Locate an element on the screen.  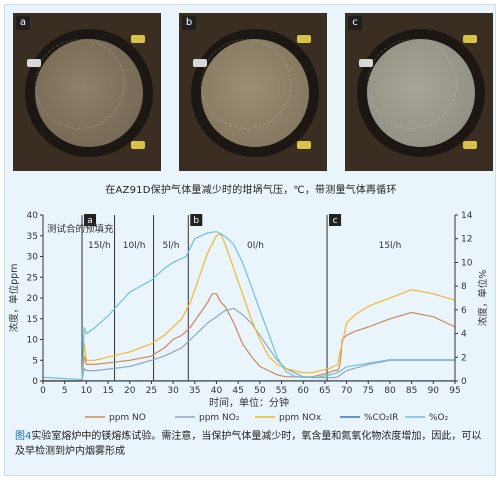
figure-number: 图4 is located at coordinates (23, 436).